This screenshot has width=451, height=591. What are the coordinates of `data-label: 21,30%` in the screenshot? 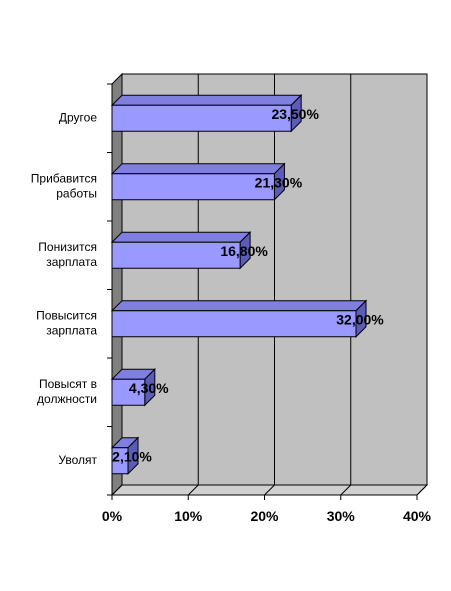 It's located at (279, 182).